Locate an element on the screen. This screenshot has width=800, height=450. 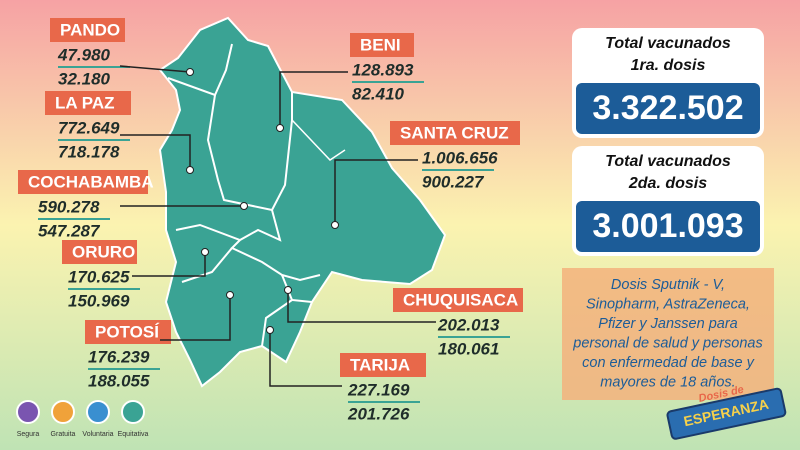
badge-label: Voluntaria is located at coordinates (97, 434).